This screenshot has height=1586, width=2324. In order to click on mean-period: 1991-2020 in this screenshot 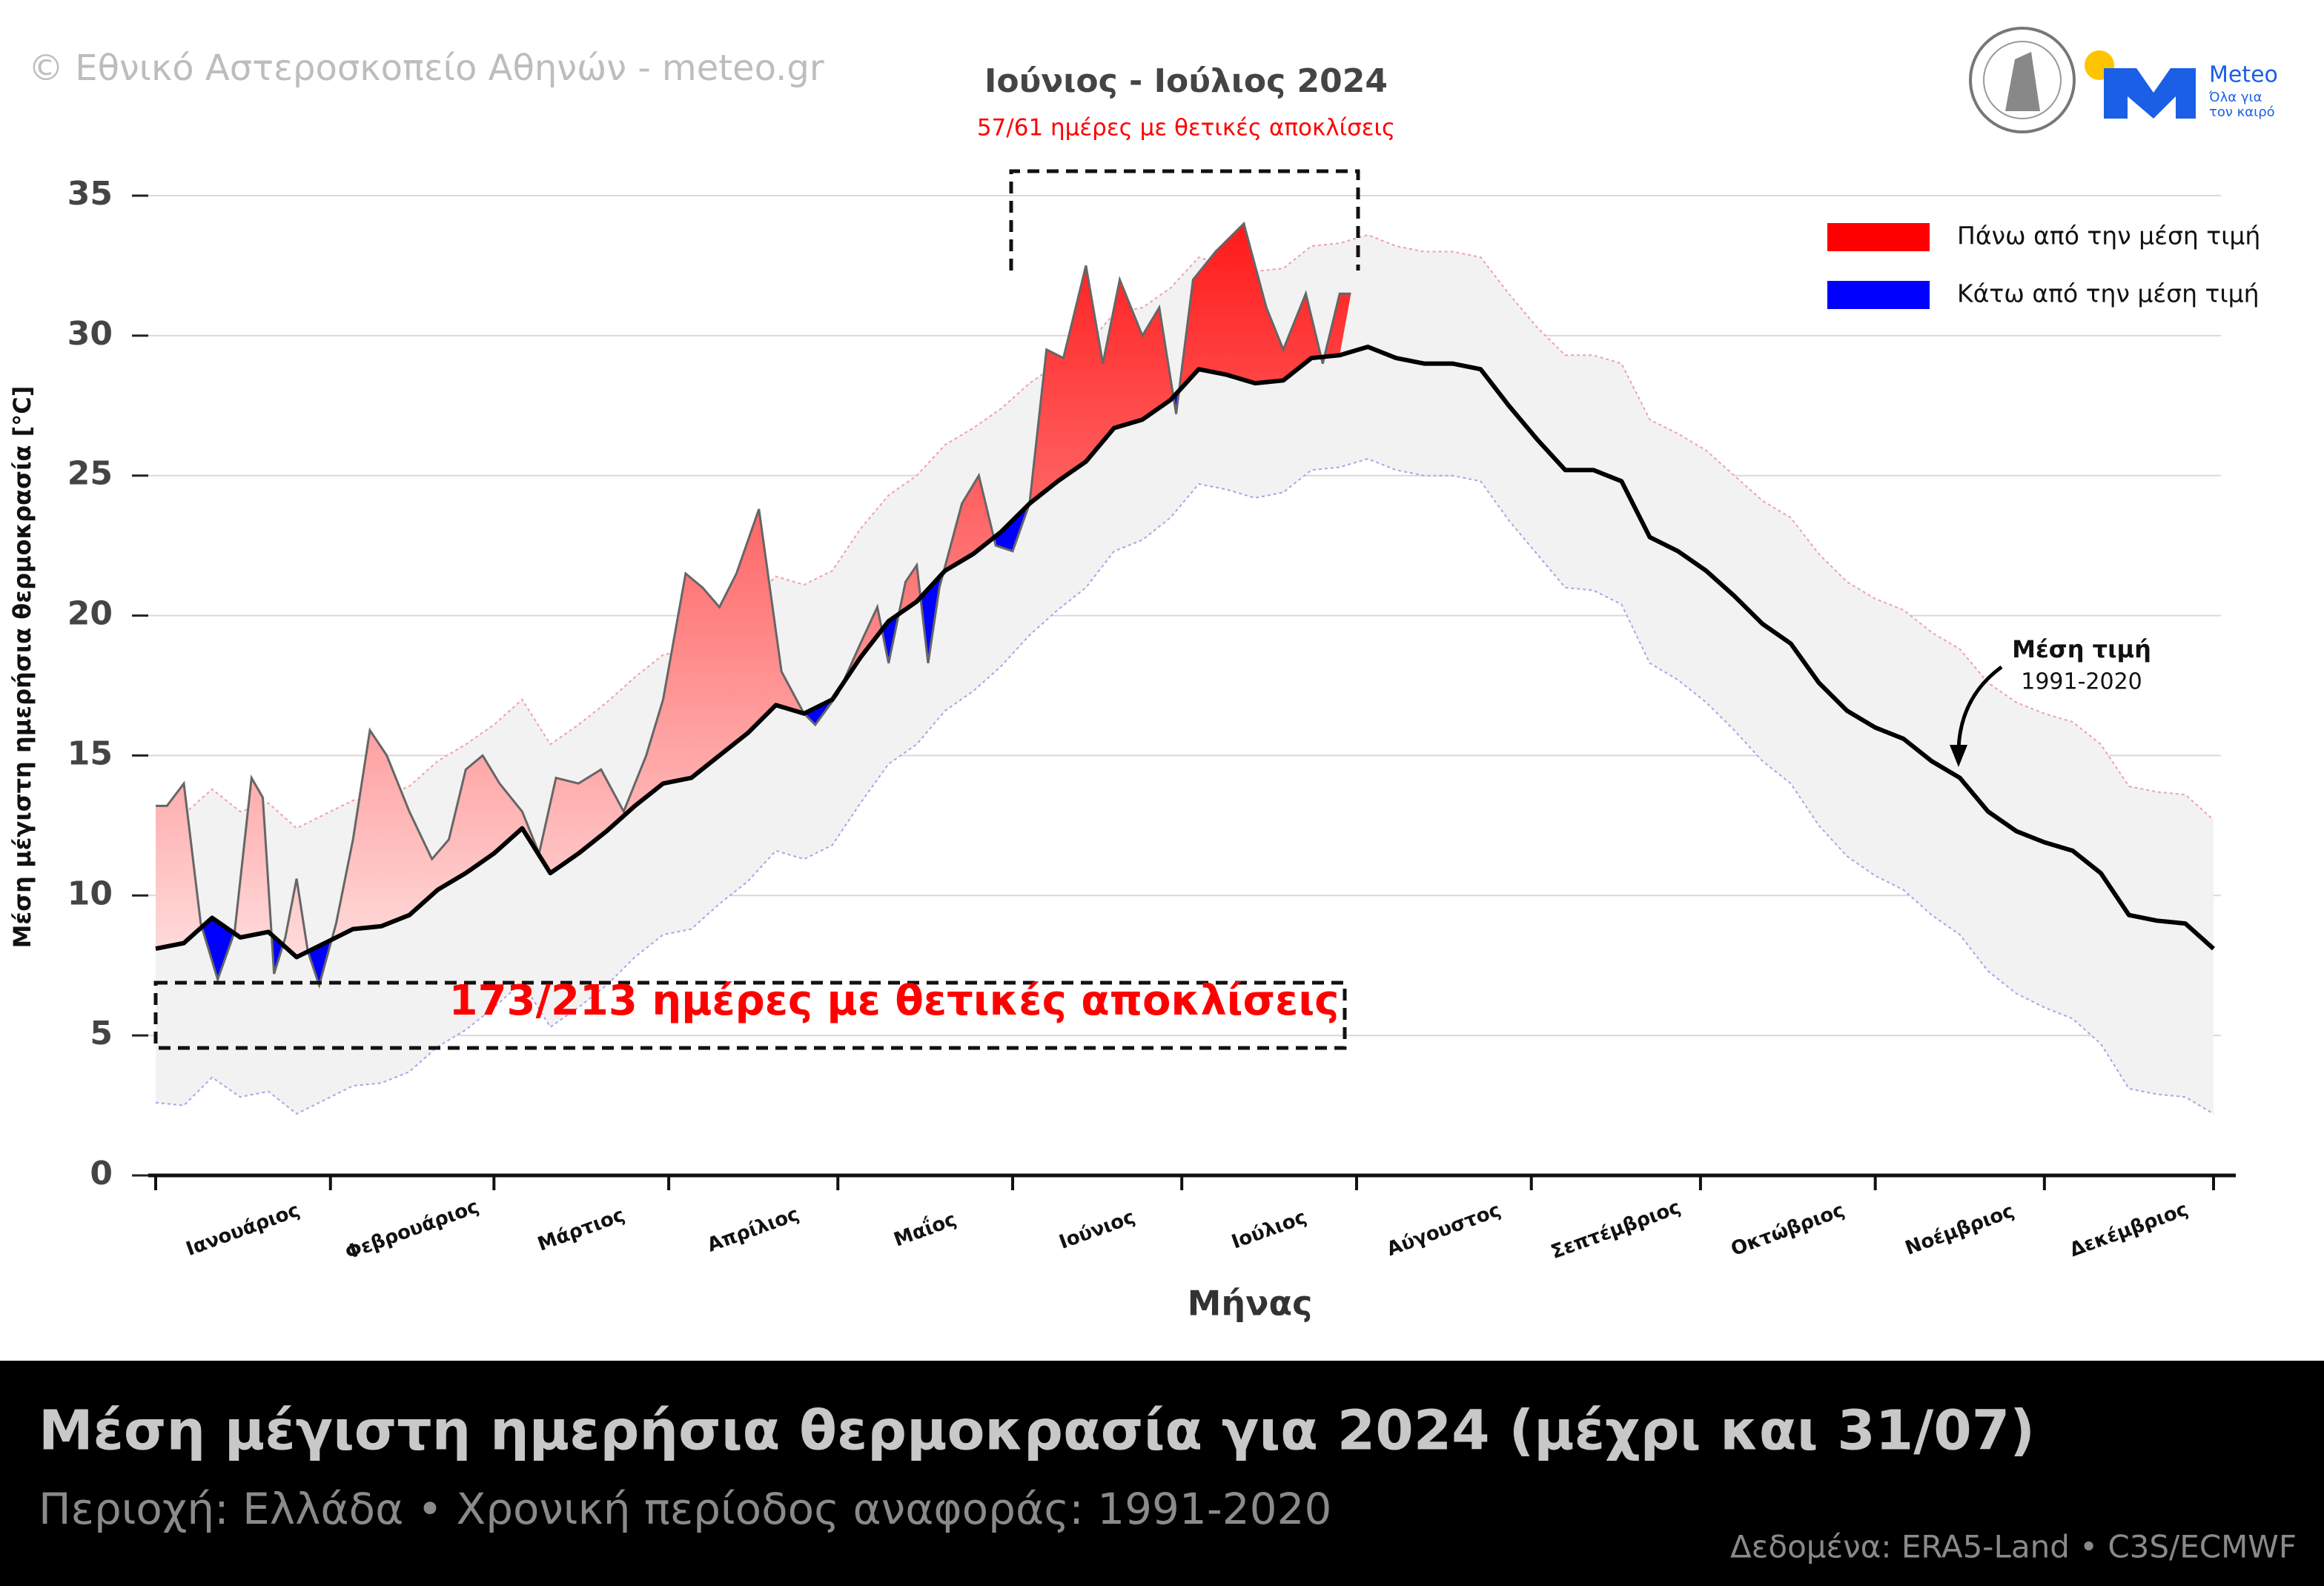, I will do `click(2081, 682)`.